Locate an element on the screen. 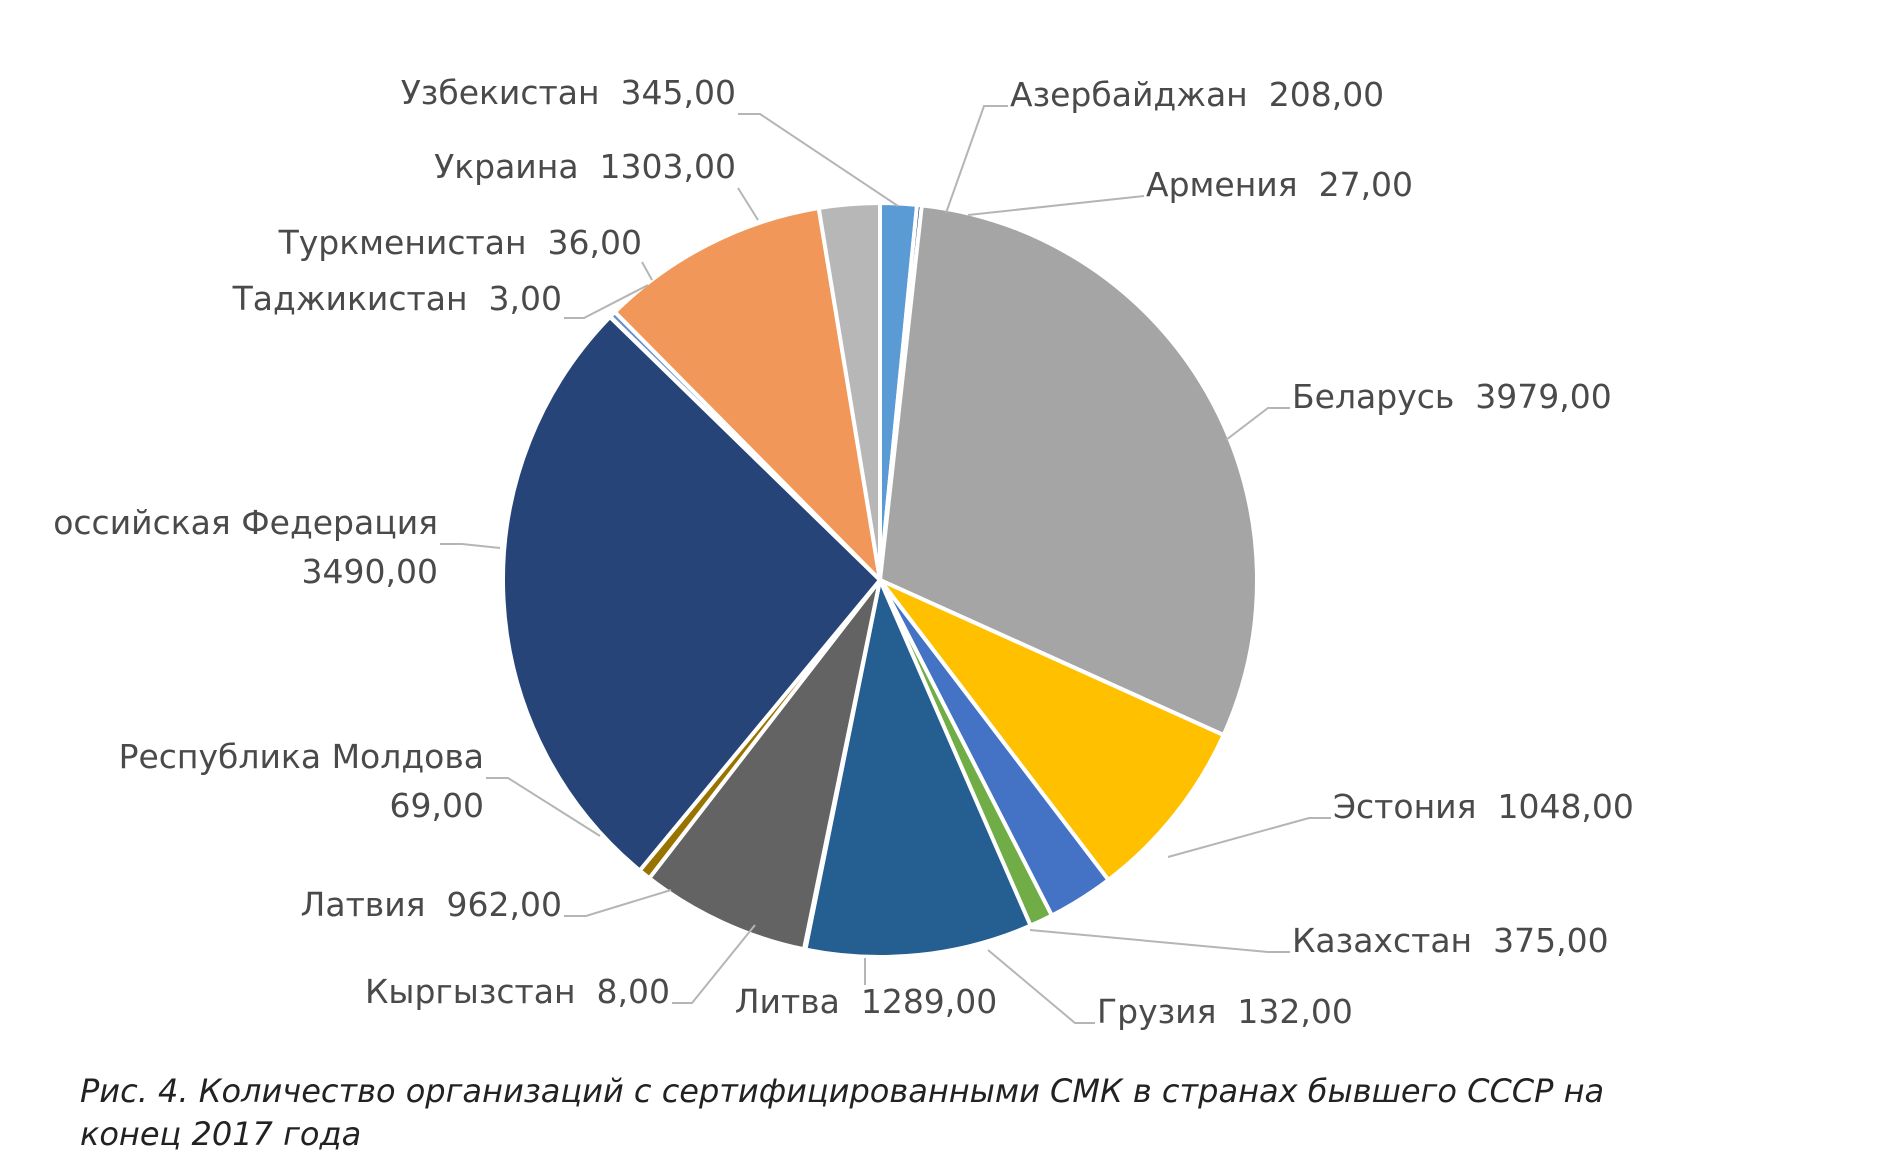 Image resolution: width=1888 pixels, height=1162 pixels. data-label: Грузия 132,00 is located at coordinates (1225, 1011).